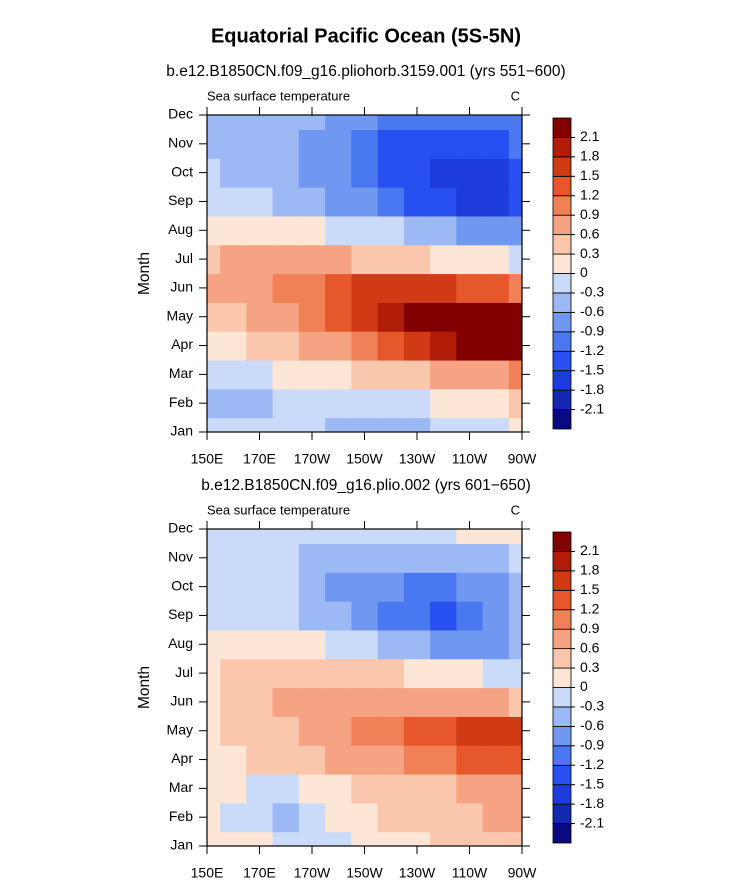 Image resolution: width=733 pixels, height=890 pixels. Describe the element at coordinates (584, 686) in the screenshot. I see `colorbar-label: 0` at that location.